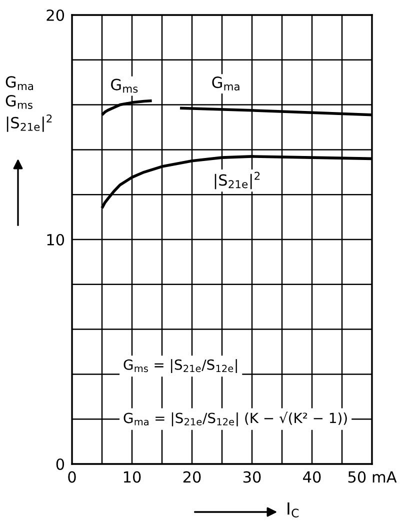 The image size is (411, 525). What do you see at coordinates (132, 477) in the screenshot?
I see `x-tick-label: 10` at bounding box center [132, 477].